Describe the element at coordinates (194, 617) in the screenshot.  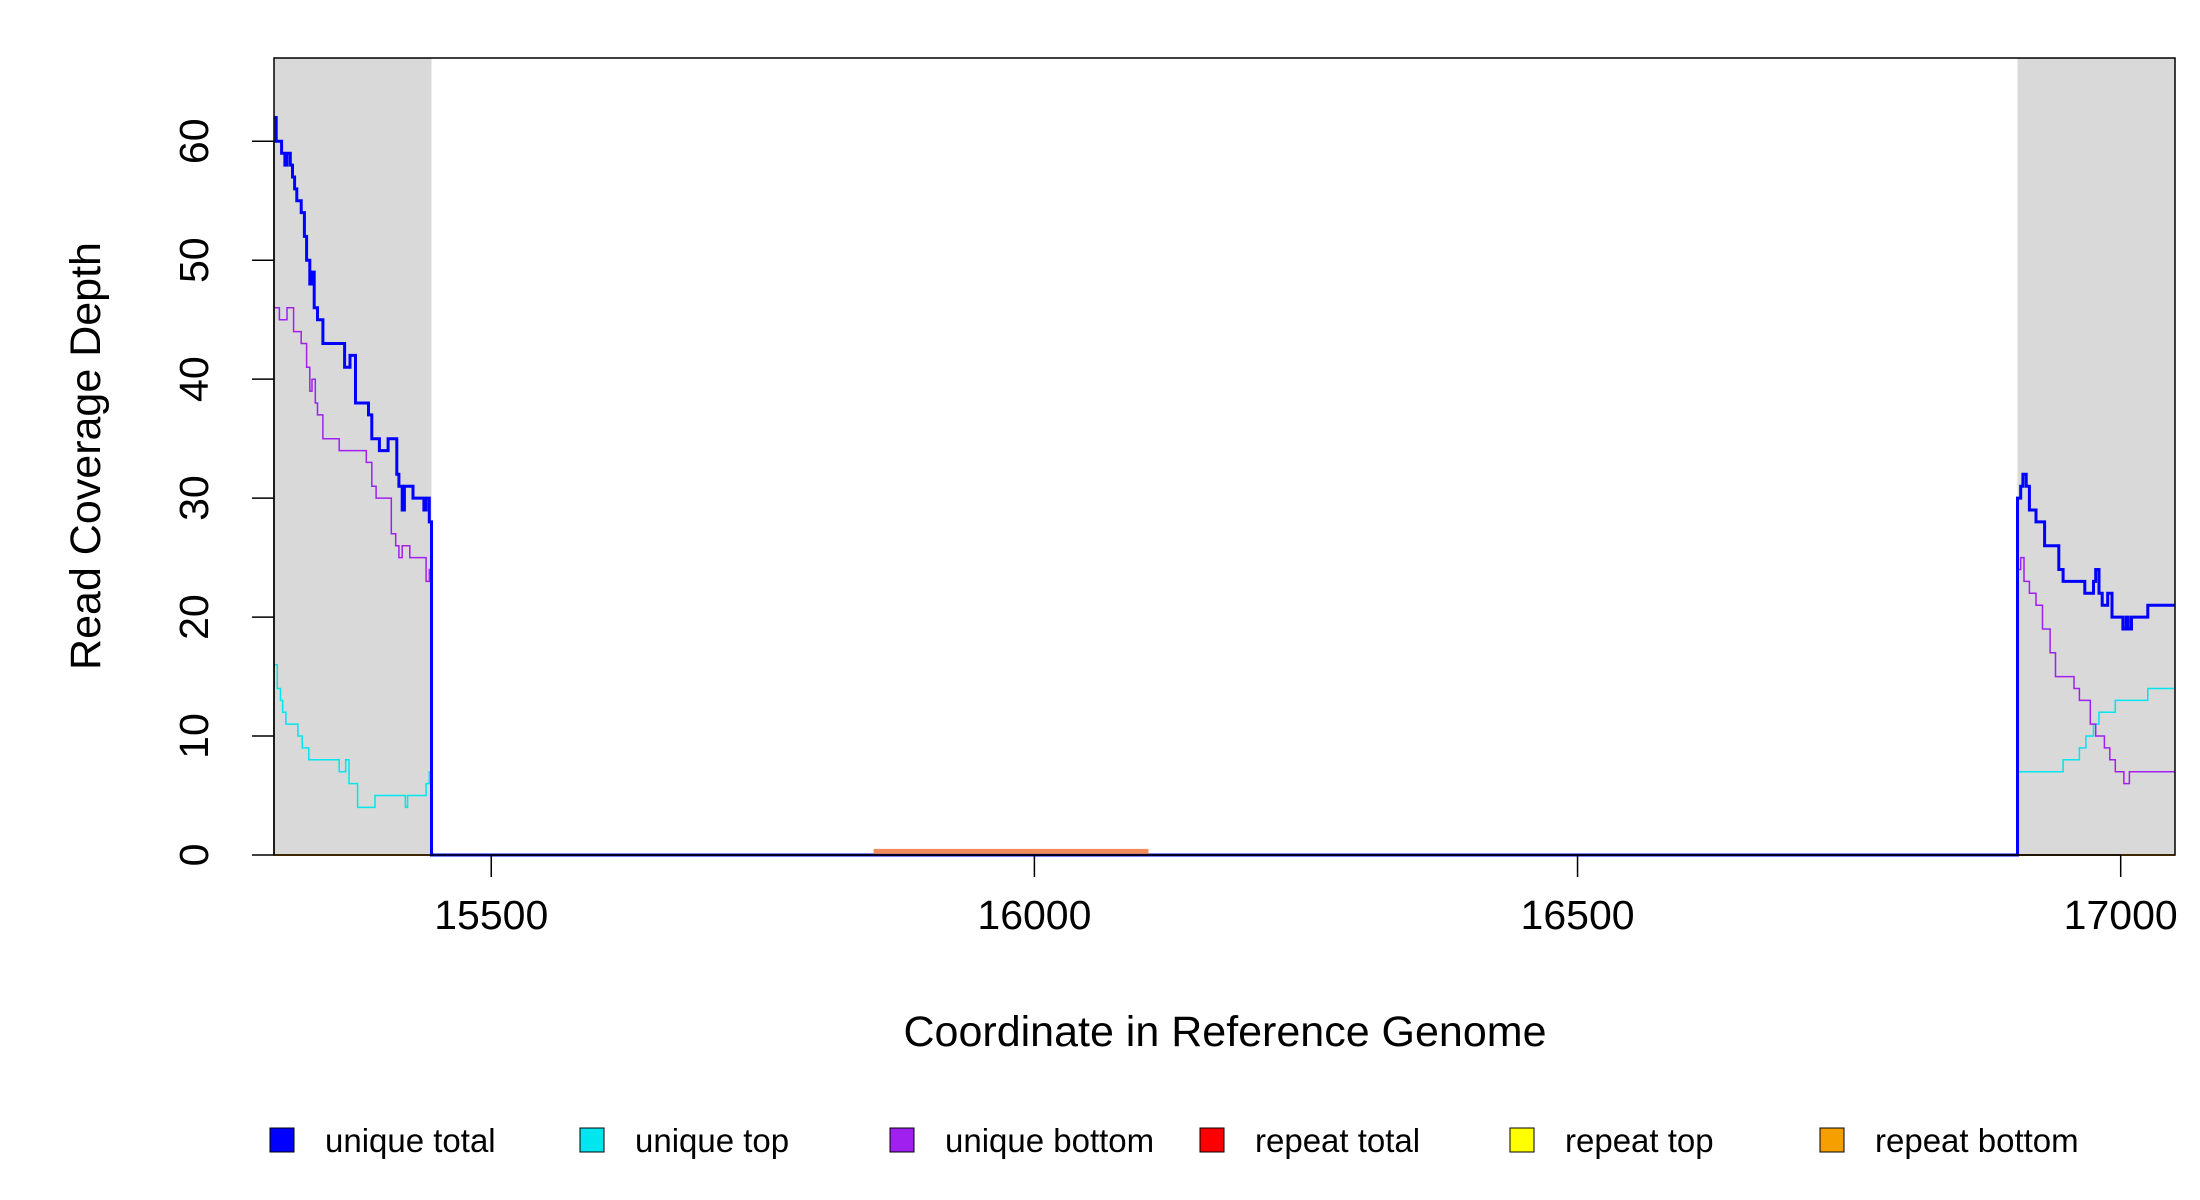
I see `y-tick-label: 20` at that location.